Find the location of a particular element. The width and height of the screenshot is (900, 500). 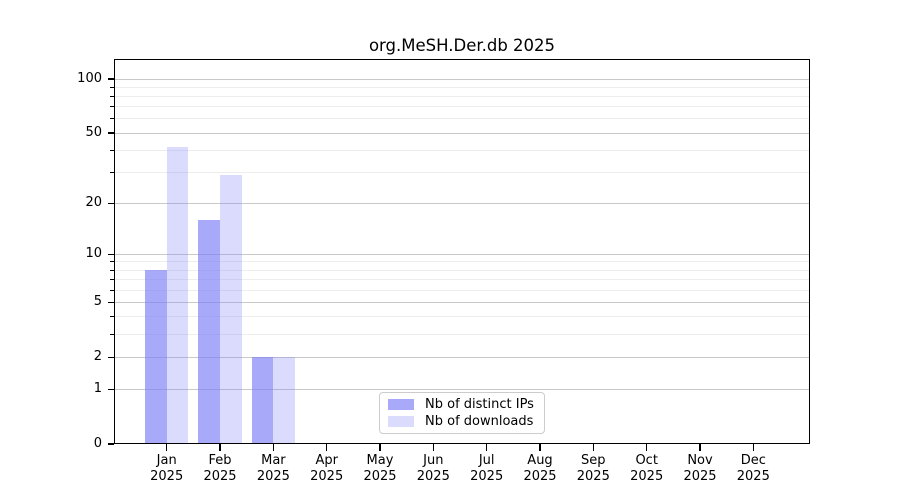

x-tick-month: Jun is located at coordinates (433, 460).